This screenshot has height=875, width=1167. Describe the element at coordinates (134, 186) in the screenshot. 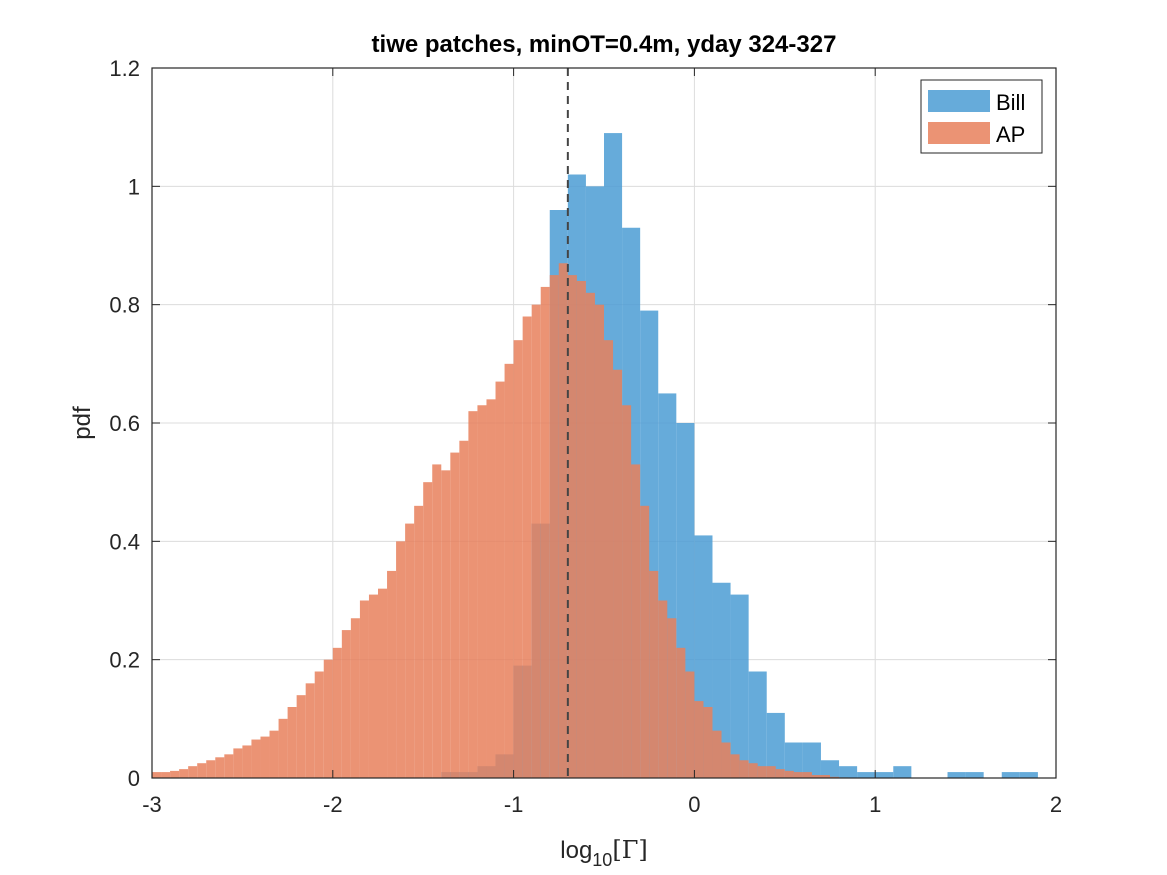

I see `y-tick-label: 1` at that location.